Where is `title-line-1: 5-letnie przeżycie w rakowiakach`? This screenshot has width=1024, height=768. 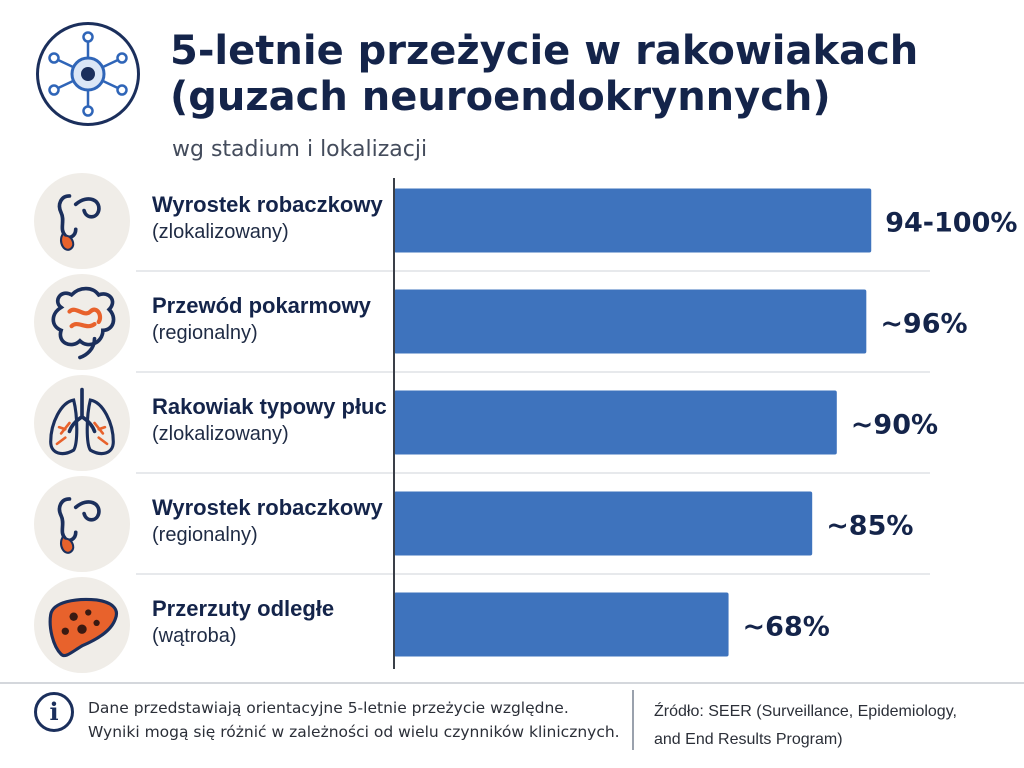 title-line-1: 5-letnie przeżycie w rakowiakach is located at coordinates (544, 51).